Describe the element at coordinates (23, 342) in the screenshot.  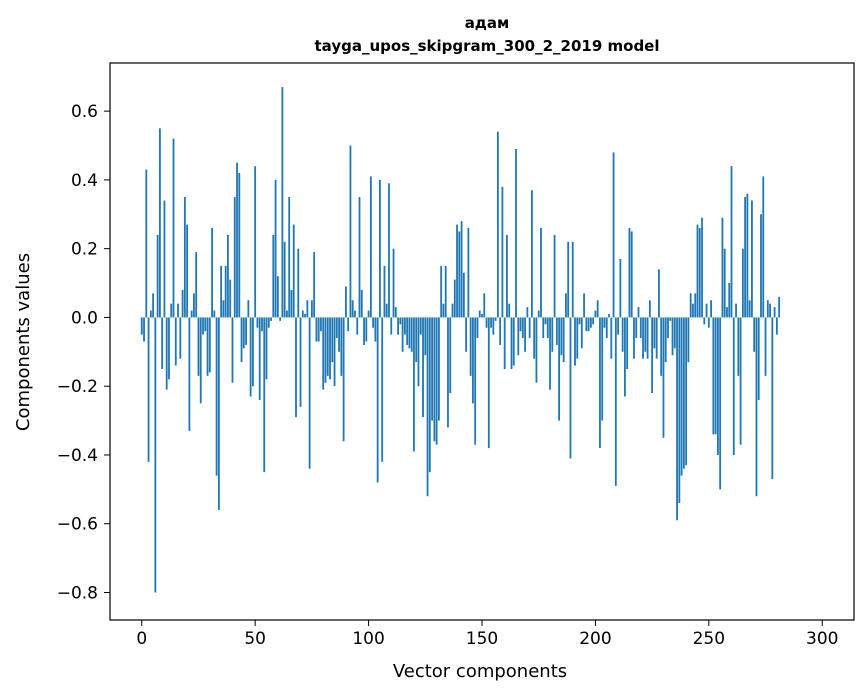
I see `y-axis-label: Components values` at that location.